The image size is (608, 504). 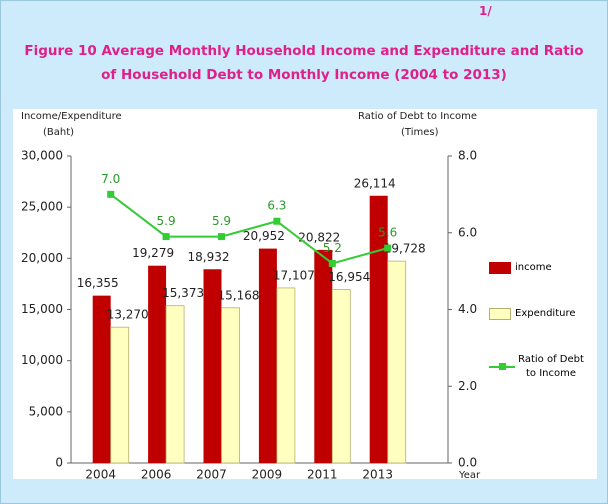 What do you see at coordinates (71, 116) in the screenshot?
I see `y-axis-label: Income/Expenditure` at bounding box center [71, 116].